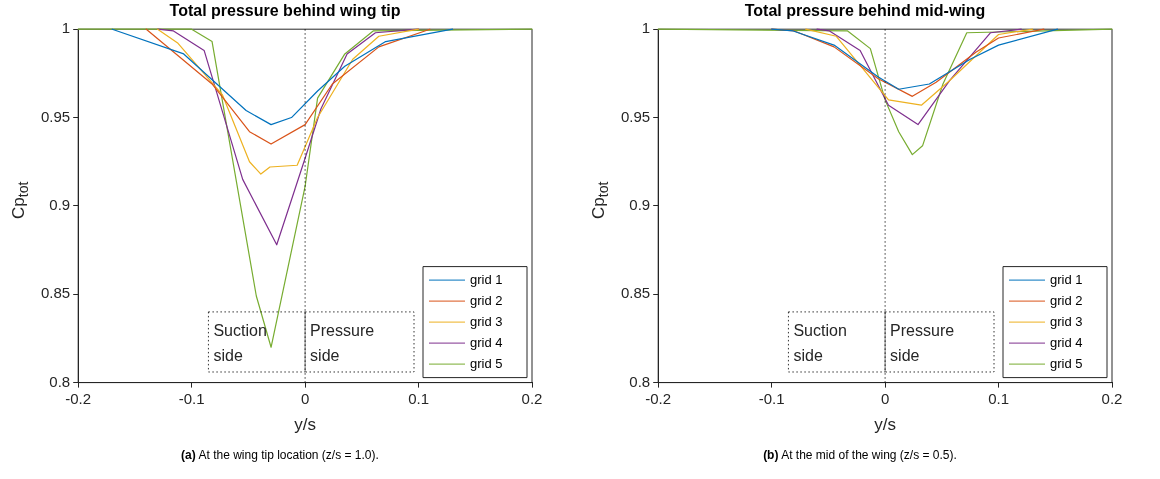 This screenshot has width=1160, height=479. What do you see at coordinates (860, 455) in the screenshot?
I see `text: (b) At the mid of the wing (z/s = 0.5).` at bounding box center [860, 455].